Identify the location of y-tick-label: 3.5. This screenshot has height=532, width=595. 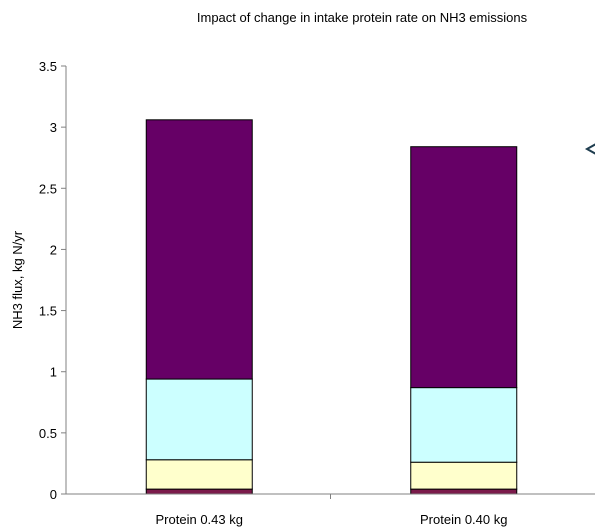
(48, 66).